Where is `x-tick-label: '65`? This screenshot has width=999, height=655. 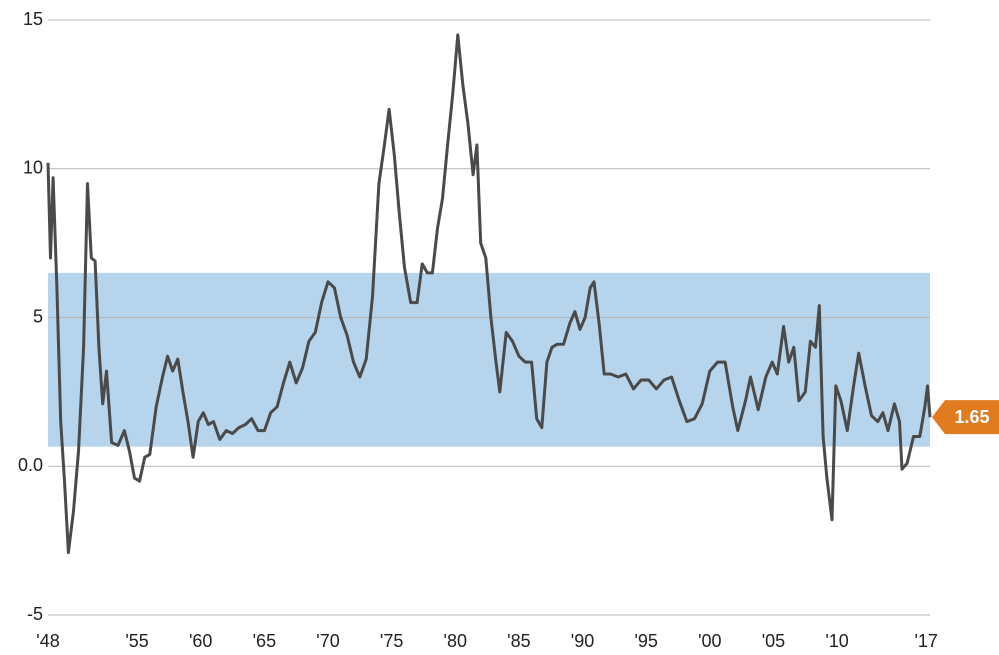 x-tick-label: '65 is located at coordinates (264, 641).